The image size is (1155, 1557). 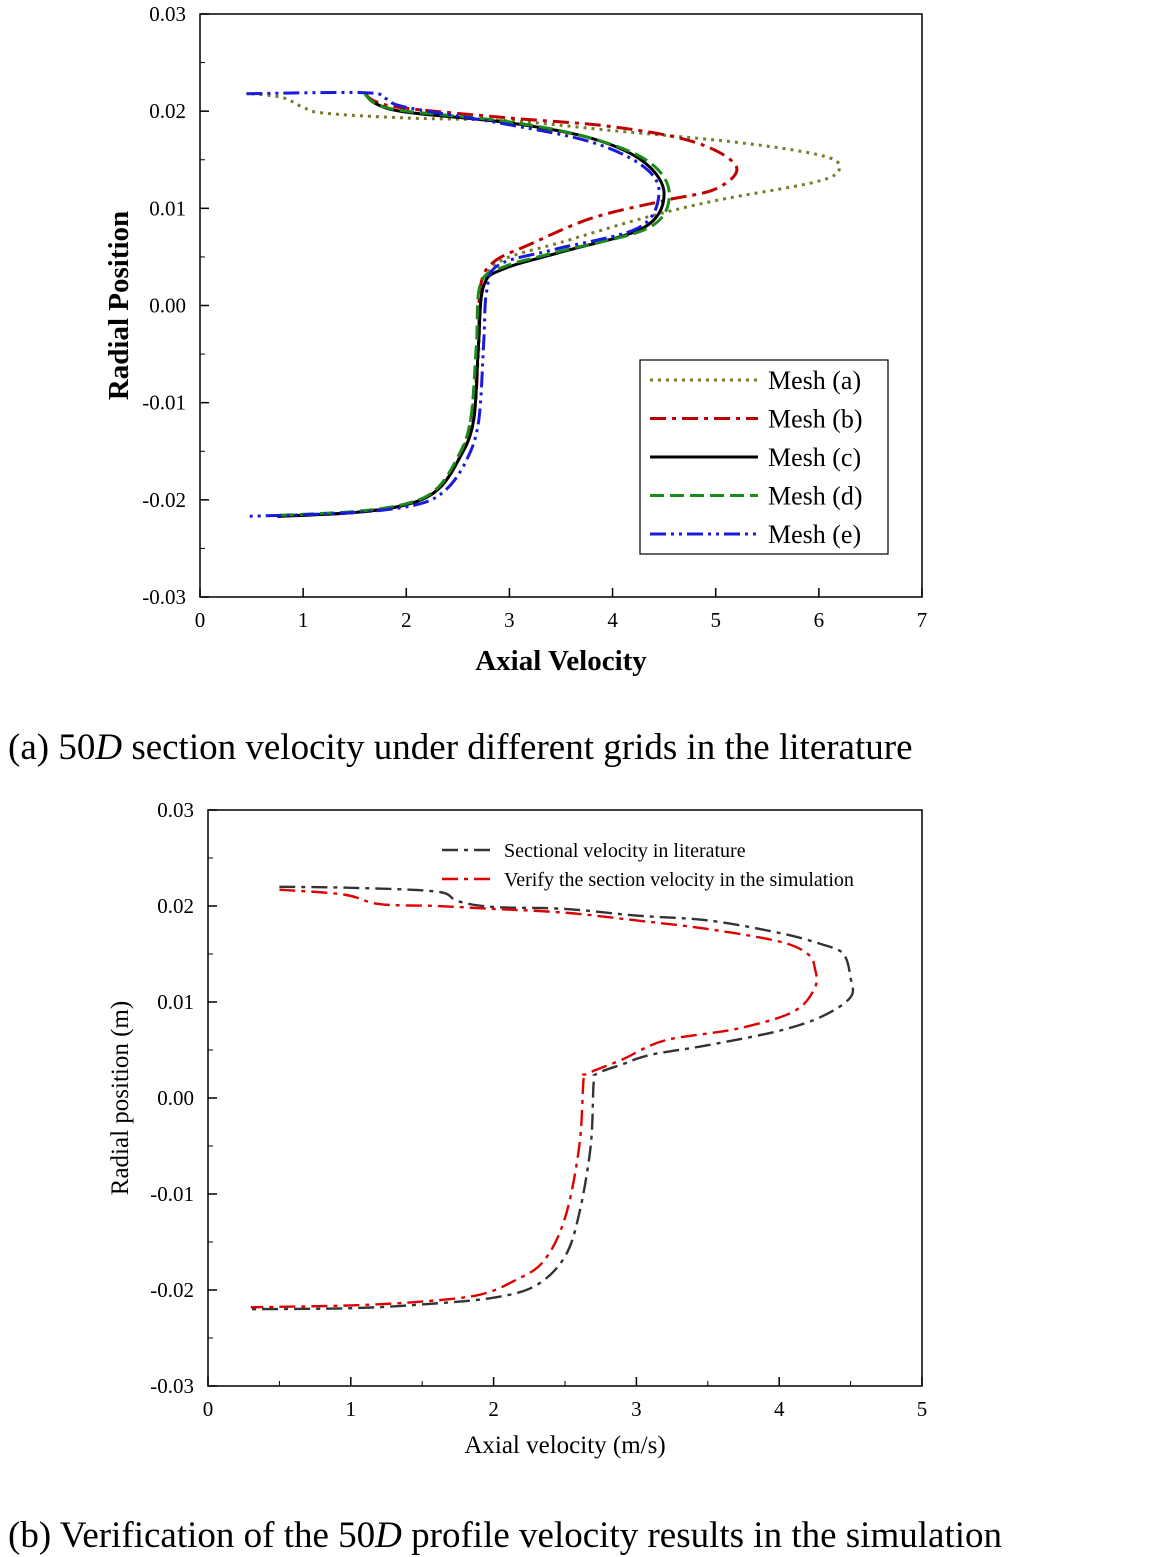 I want to click on panel-a-xtick-label: 5, so click(x=715, y=620).